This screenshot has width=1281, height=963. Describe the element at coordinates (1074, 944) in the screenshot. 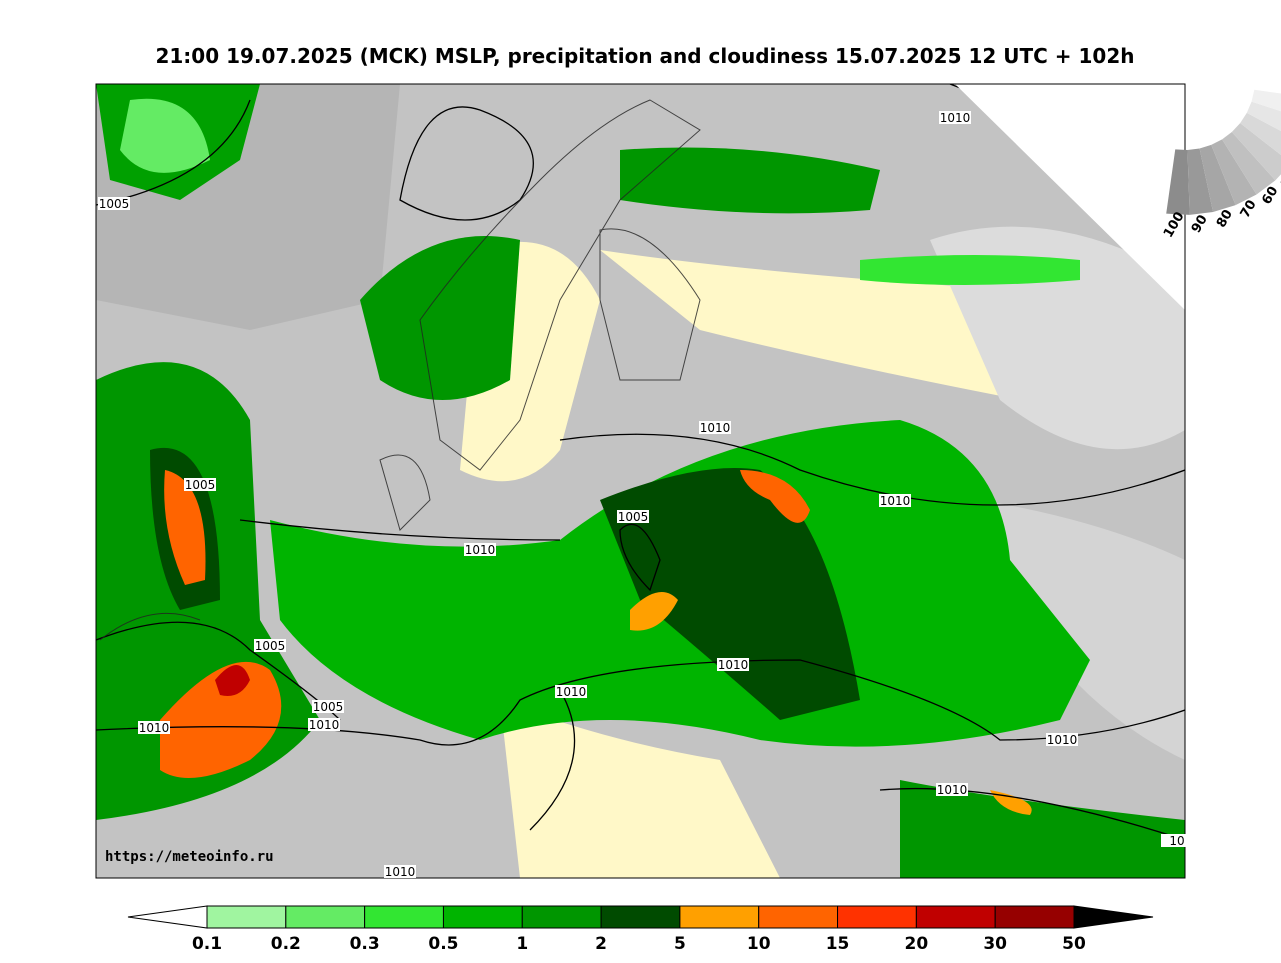

I see `colorbar-label: 50` at that location.